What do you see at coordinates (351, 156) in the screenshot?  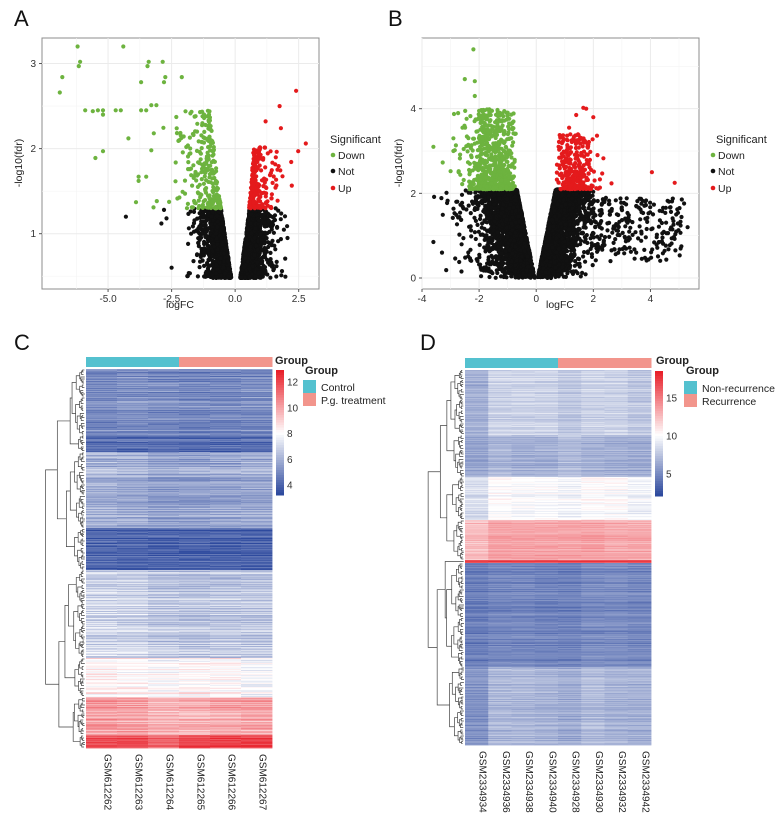 I see `legend-label-down: Down` at bounding box center [351, 156].